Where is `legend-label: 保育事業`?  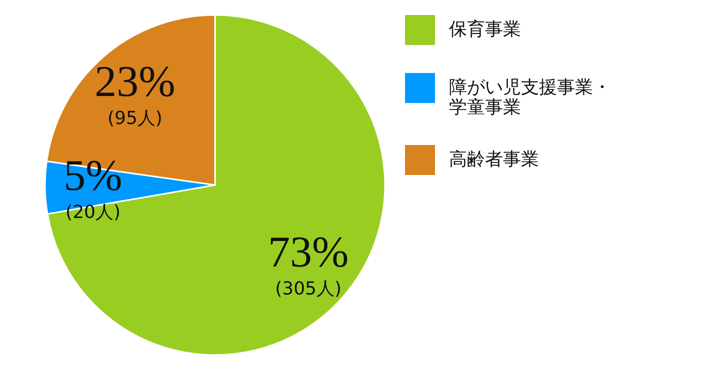 legend-label: 保育事業 is located at coordinates (485, 29).